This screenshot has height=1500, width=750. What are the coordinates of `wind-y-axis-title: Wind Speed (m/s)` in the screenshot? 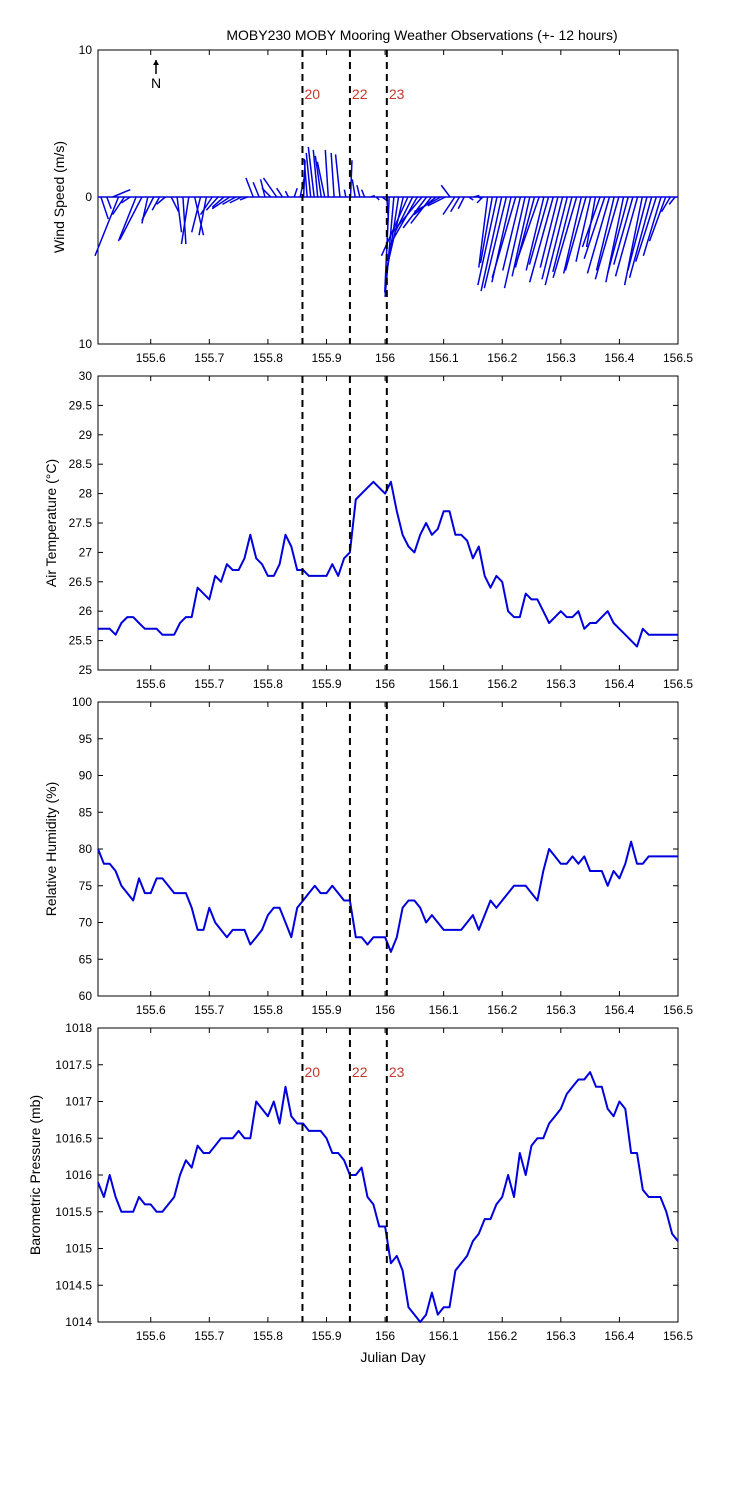 It's located at (59, 197).